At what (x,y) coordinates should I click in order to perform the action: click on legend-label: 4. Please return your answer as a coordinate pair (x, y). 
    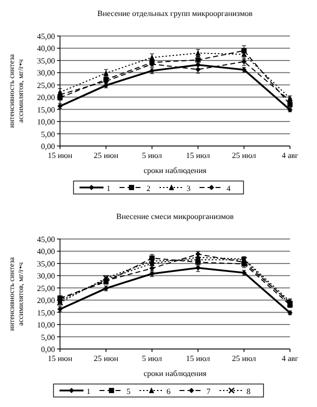
    Looking at the image, I should click on (228, 188).